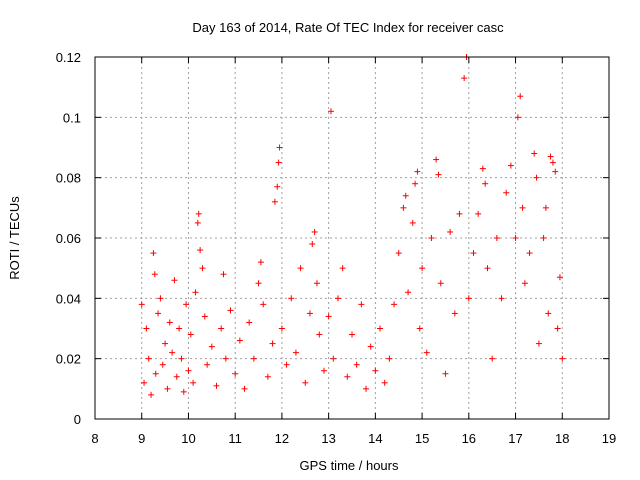 Image resolution: width=640 pixels, height=480 pixels. I want to click on x-tick-label: 12, so click(282, 438).